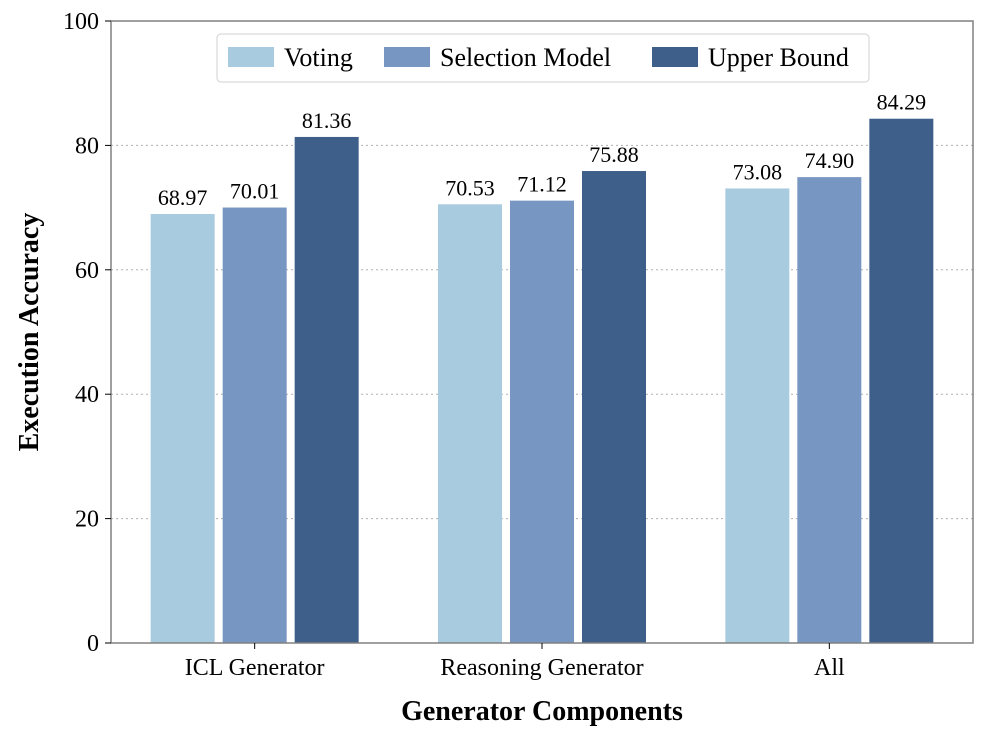  Describe the element at coordinates (902, 102) in the screenshot. I see `bar-value-label: 84.29` at that location.